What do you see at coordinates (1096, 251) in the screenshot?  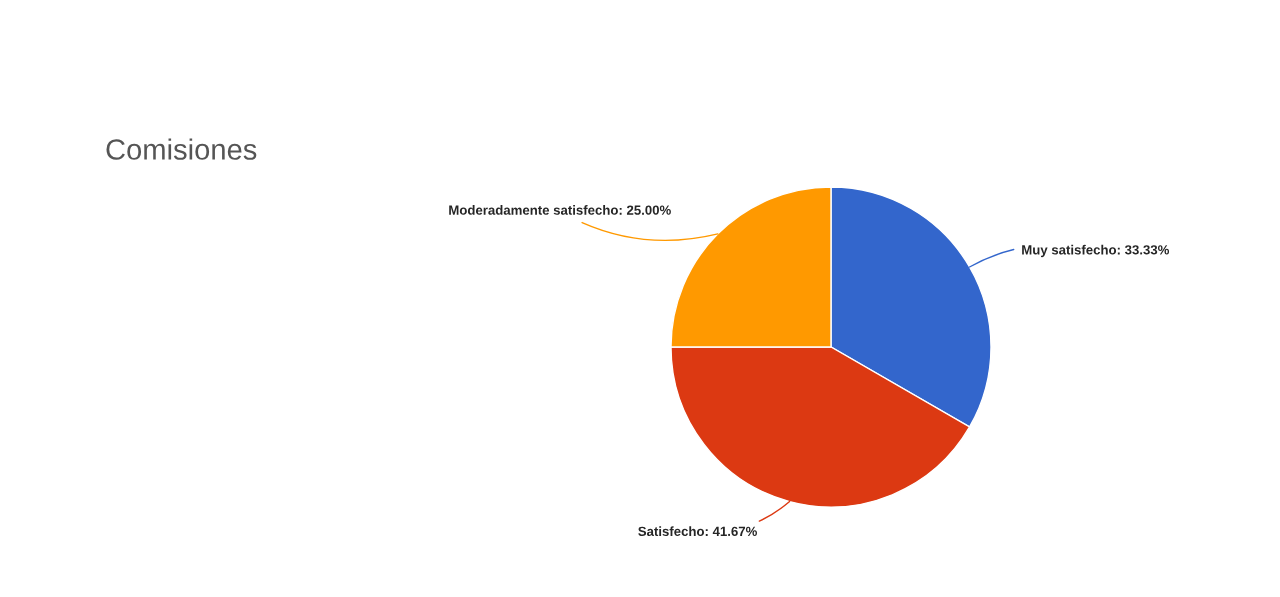 I see `slice-label: Muy satisfecho: 33.33%` at bounding box center [1096, 251].